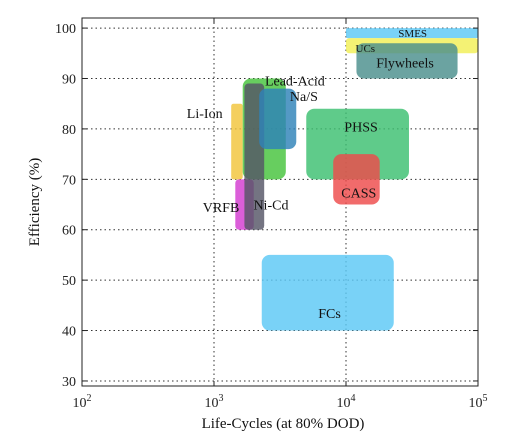  Describe the element at coordinates (205, 114) in the screenshot. I see `region-label-li-ion: Li-Ion` at that location.